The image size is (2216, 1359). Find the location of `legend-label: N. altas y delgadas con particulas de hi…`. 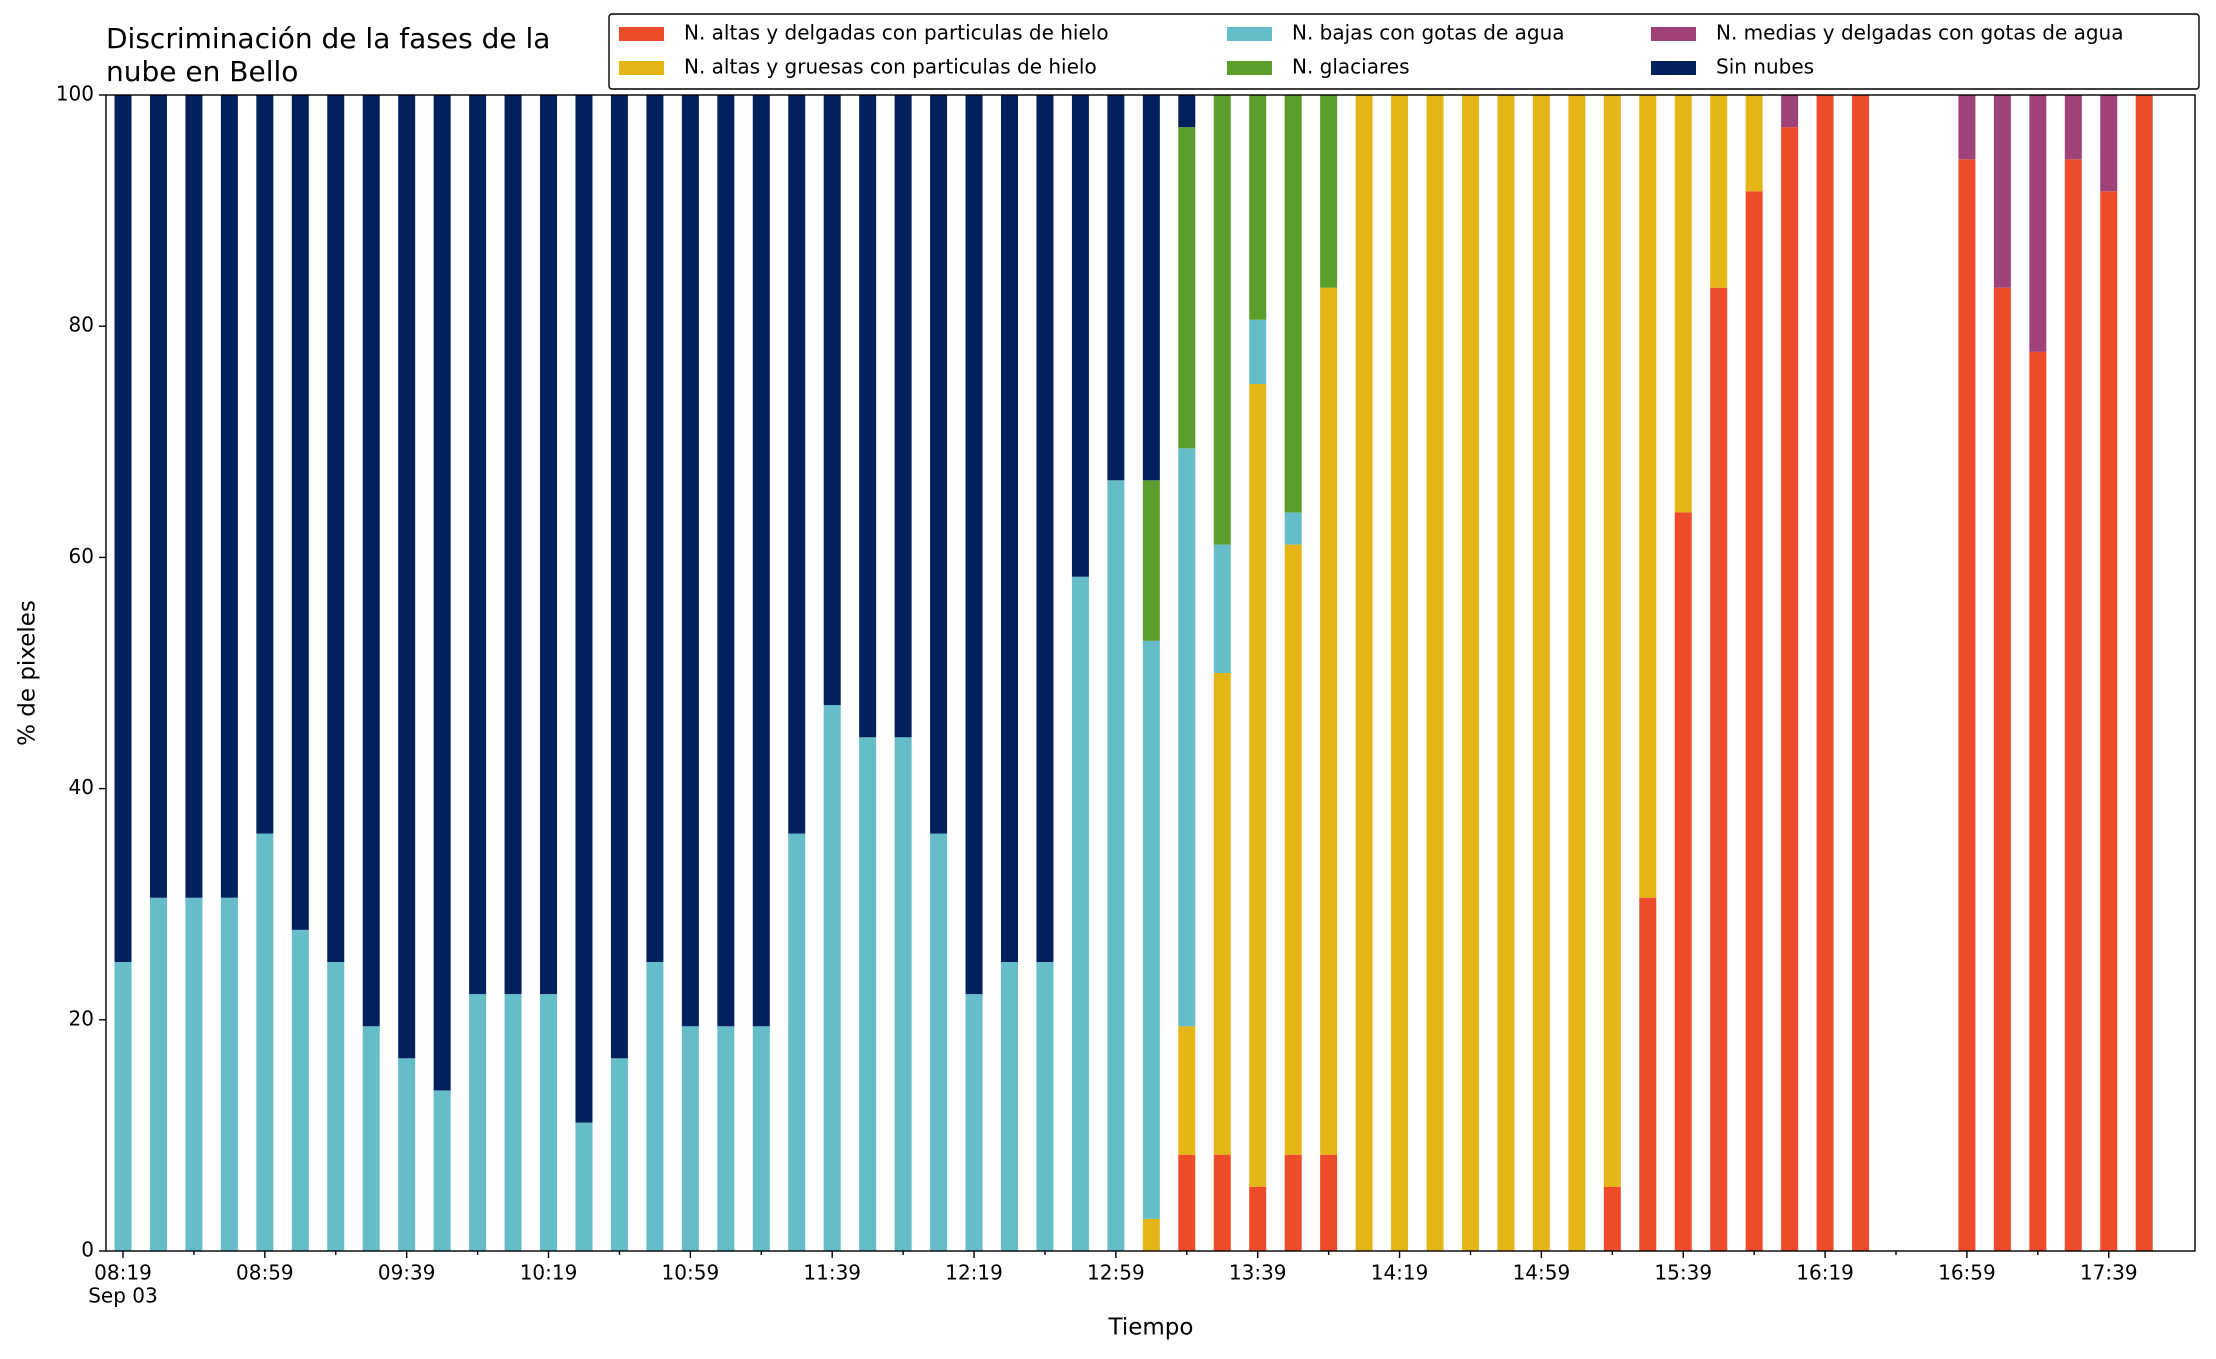

legend-label: N. altas y delgadas con particulas de hi… is located at coordinates (896, 33).